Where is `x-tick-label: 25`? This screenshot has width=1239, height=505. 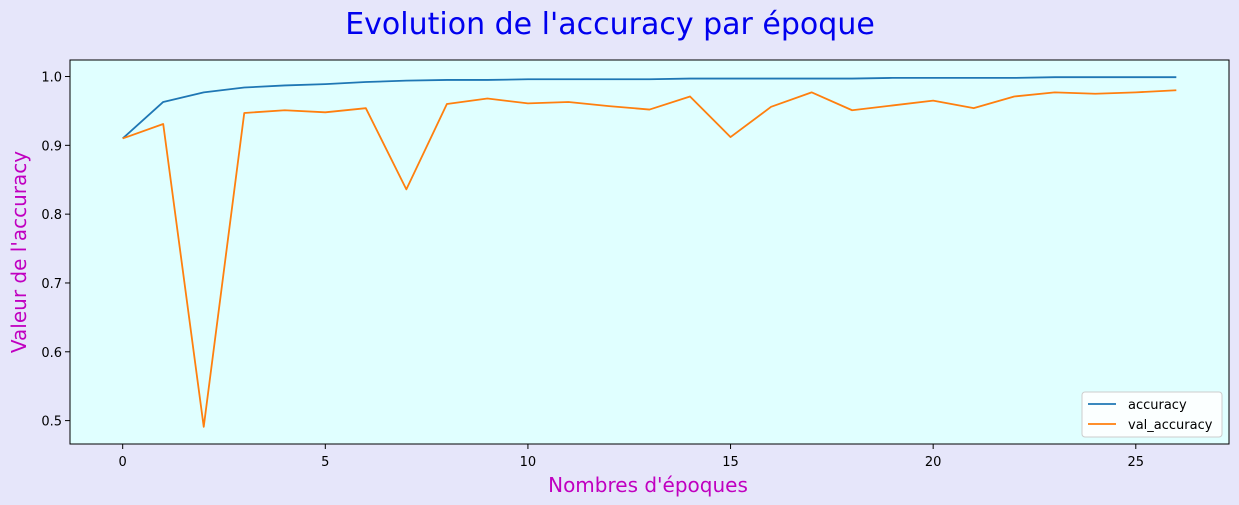
x-tick-label: 25 is located at coordinates (1136, 462).